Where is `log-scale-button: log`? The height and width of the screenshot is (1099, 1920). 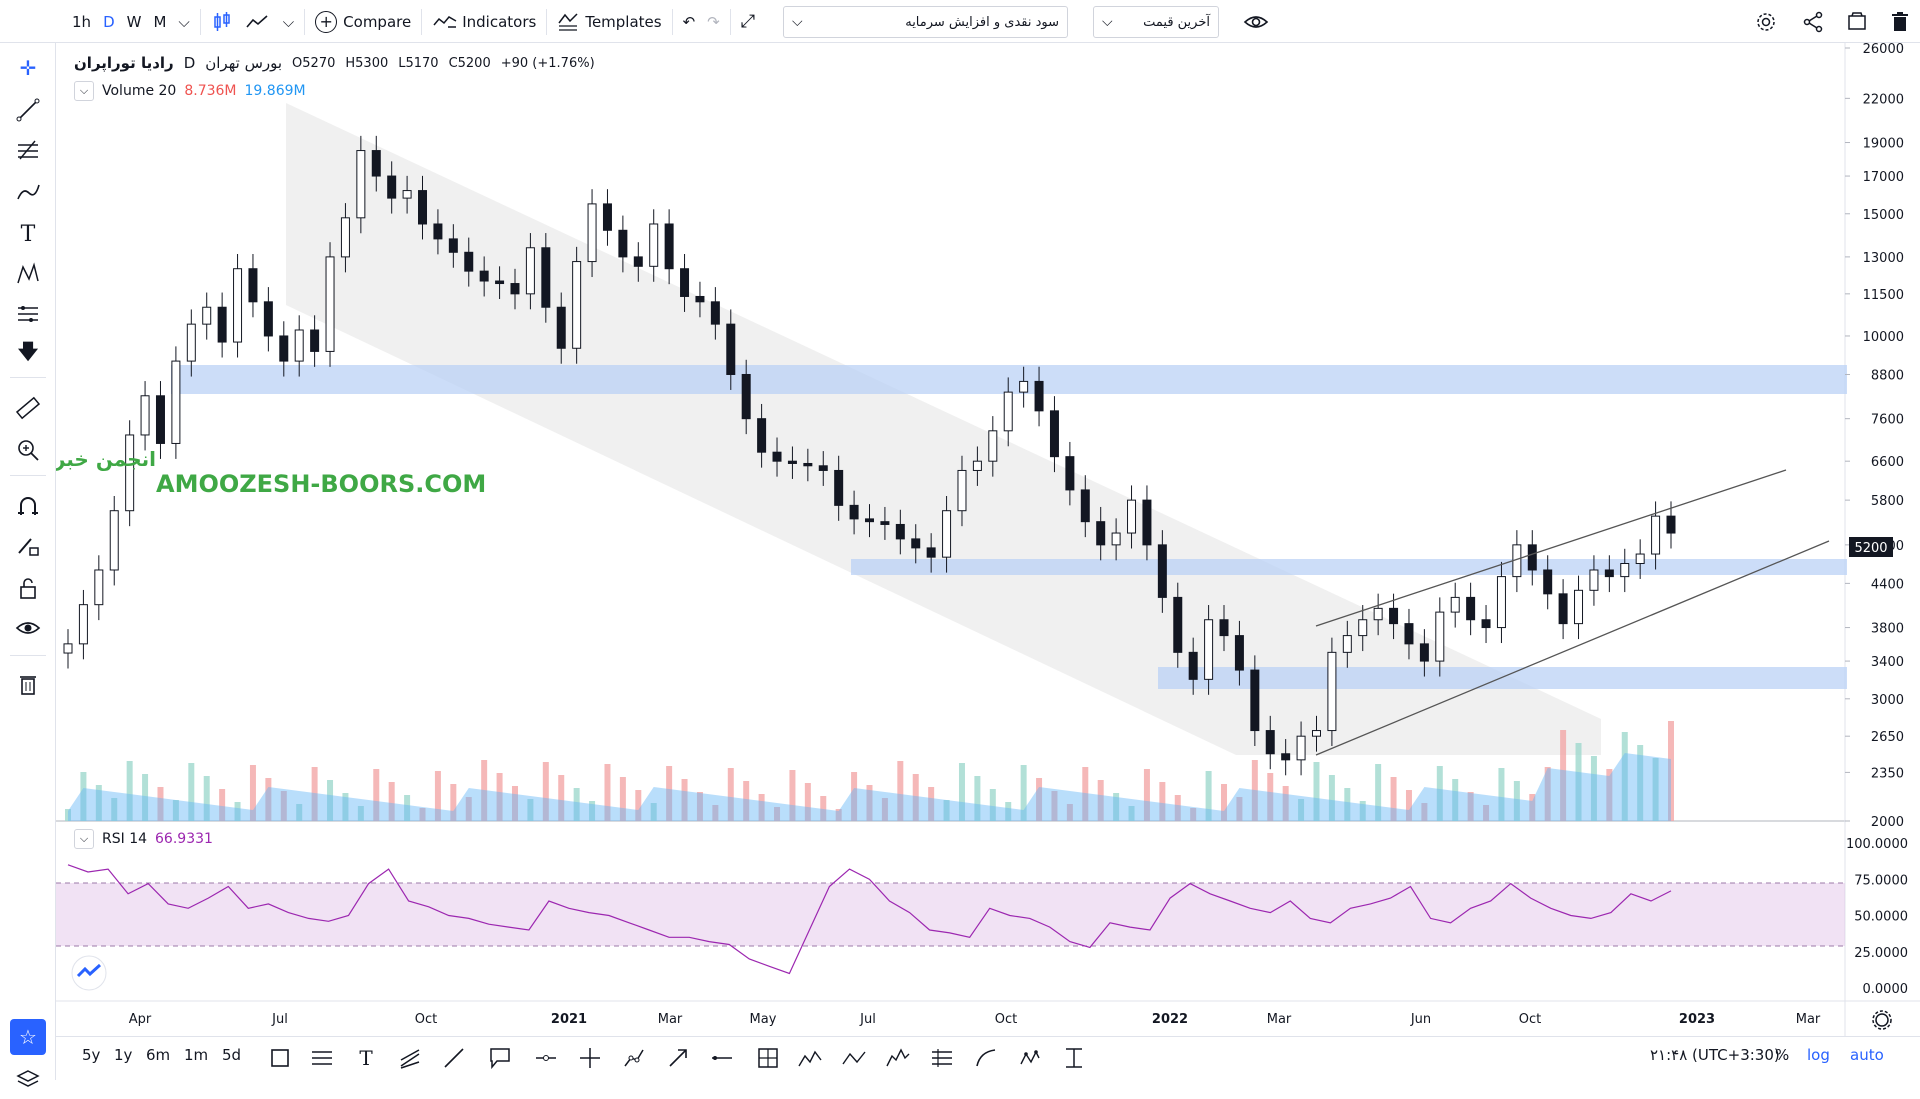 log-scale-button: log is located at coordinates (1818, 1055).